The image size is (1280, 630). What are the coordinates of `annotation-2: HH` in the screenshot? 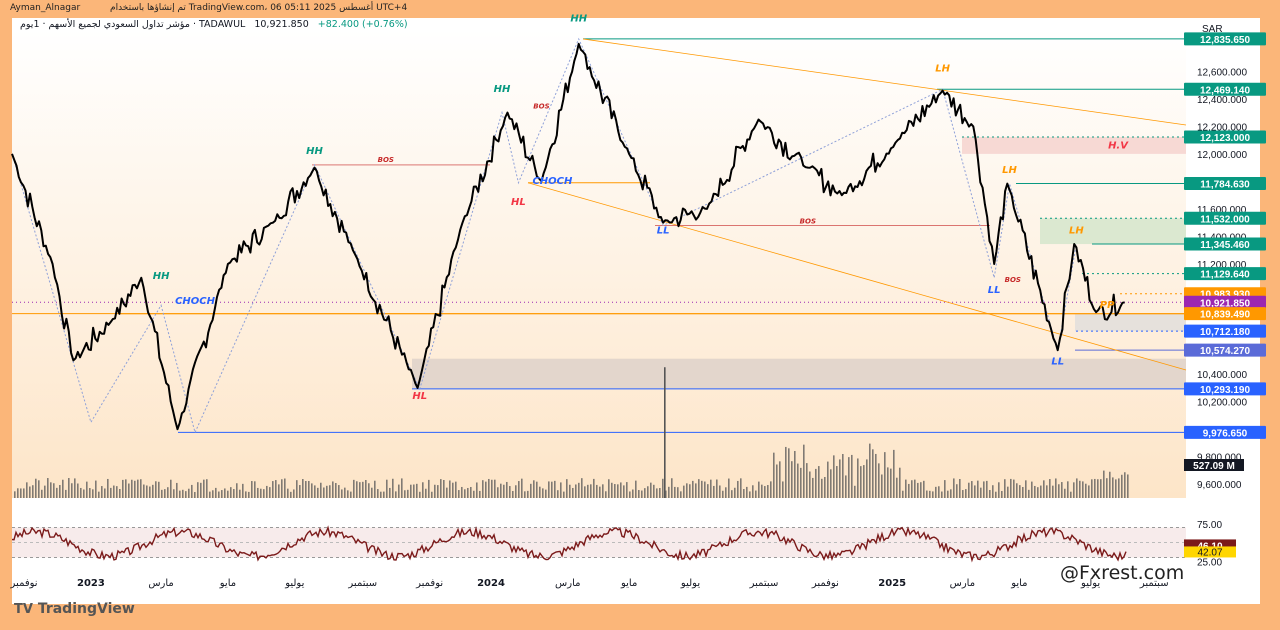 It's located at (502, 89).